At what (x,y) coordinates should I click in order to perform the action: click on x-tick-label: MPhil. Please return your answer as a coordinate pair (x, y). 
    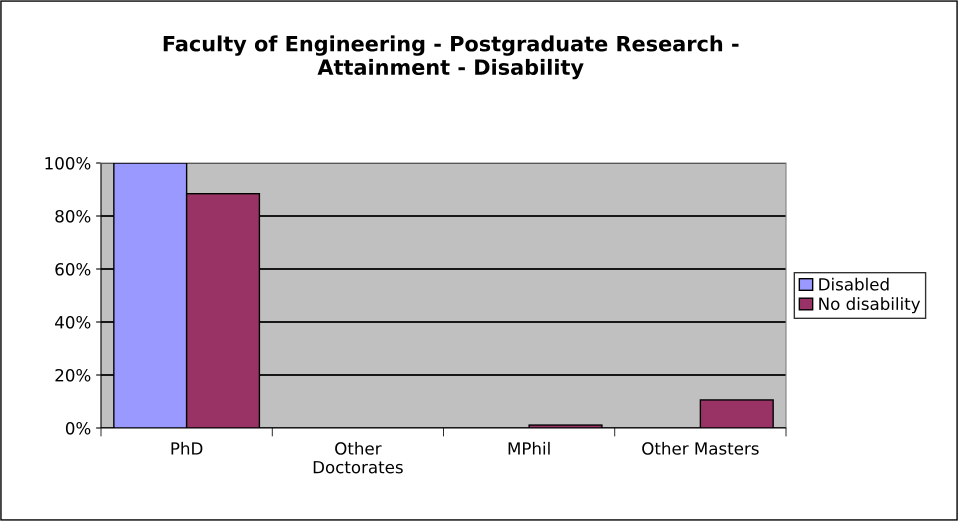
    Looking at the image, I should click on (529, 448).